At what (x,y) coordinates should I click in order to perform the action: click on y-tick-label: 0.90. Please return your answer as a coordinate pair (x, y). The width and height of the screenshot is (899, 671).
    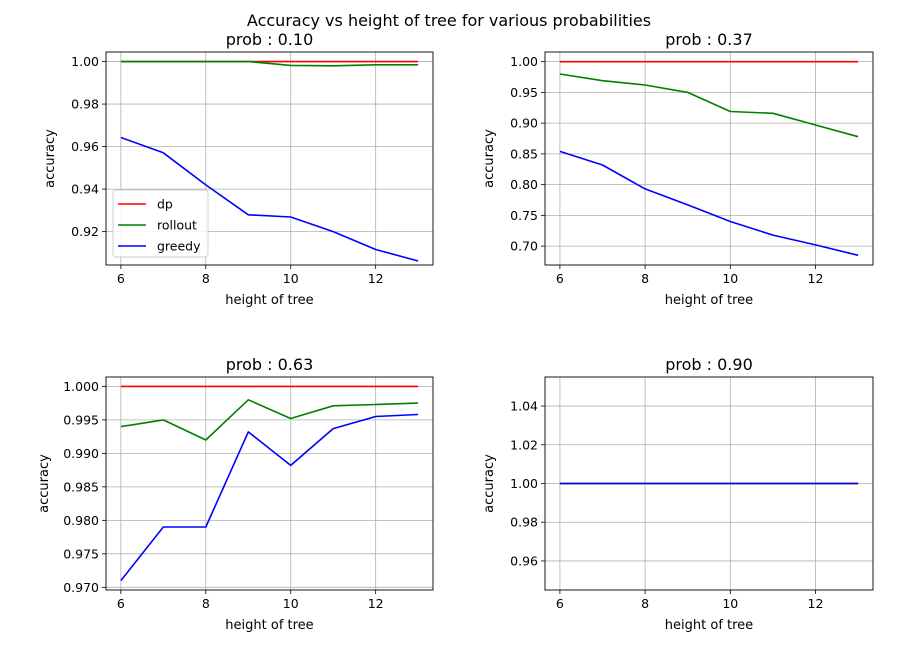
    Looking at the image, I should click on (524, 123).